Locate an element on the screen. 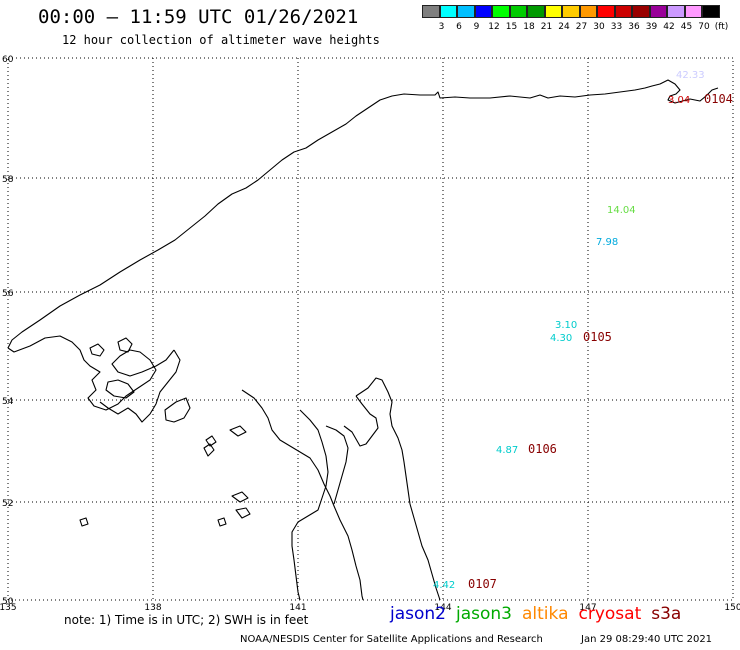  lon-label: 138 is located at coordinates (152, 608).